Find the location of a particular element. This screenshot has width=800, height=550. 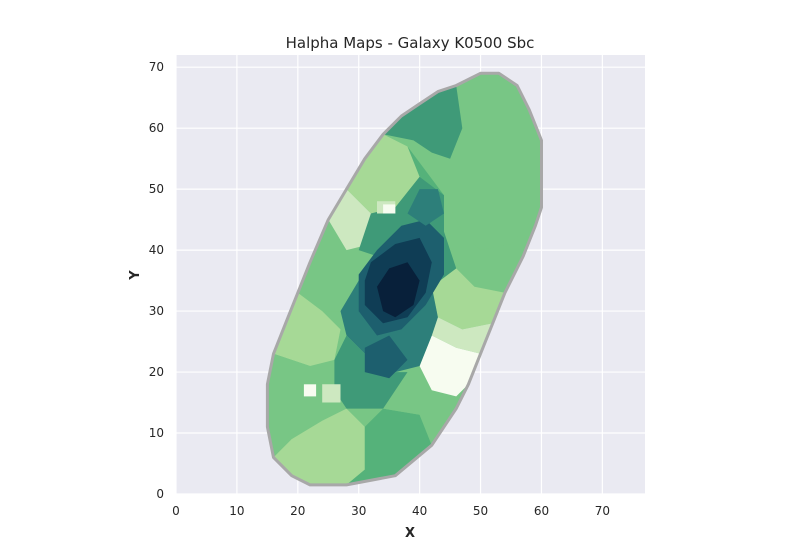

y-tick-label: 40 is located at coordinates (156, 250).